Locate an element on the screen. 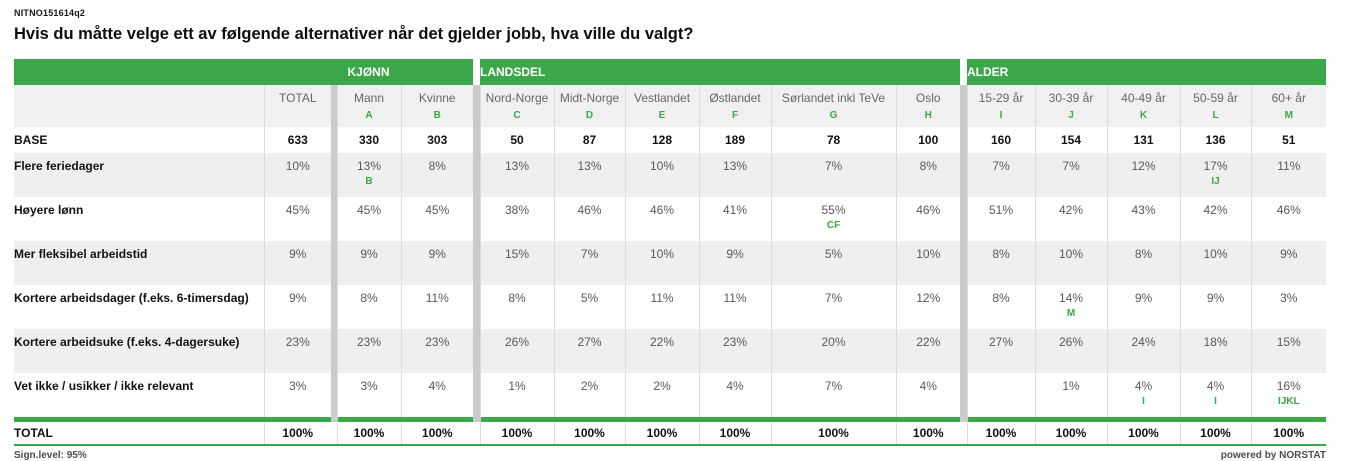 The width and height of the screenshot is (1349, 461). value-cell: 13% B is located at coordinates (368, 175).